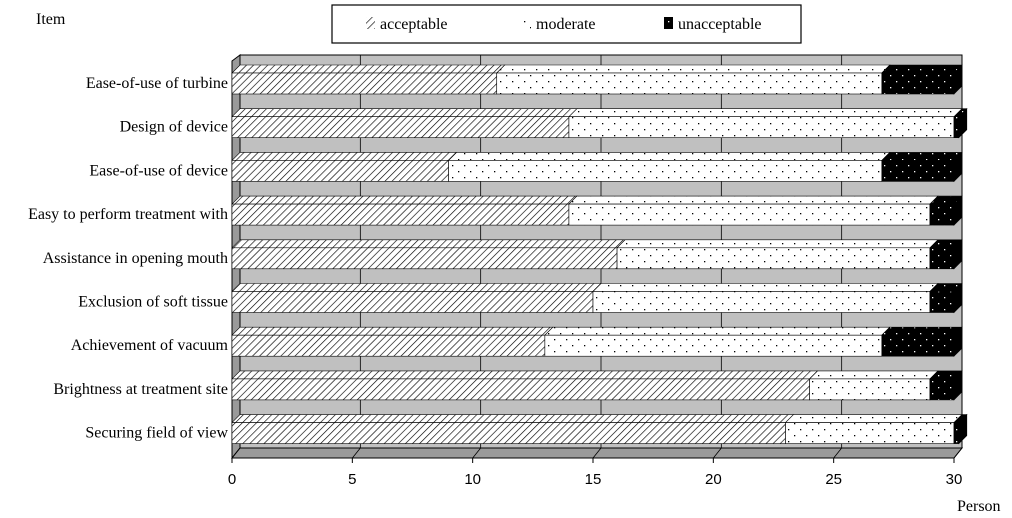 This screenshot has height=518, width=1012. What do you see at coordinates (370, 23) in the screenshot?
I see `legend-swatch-acceptable` at bounding box center [370, 23].